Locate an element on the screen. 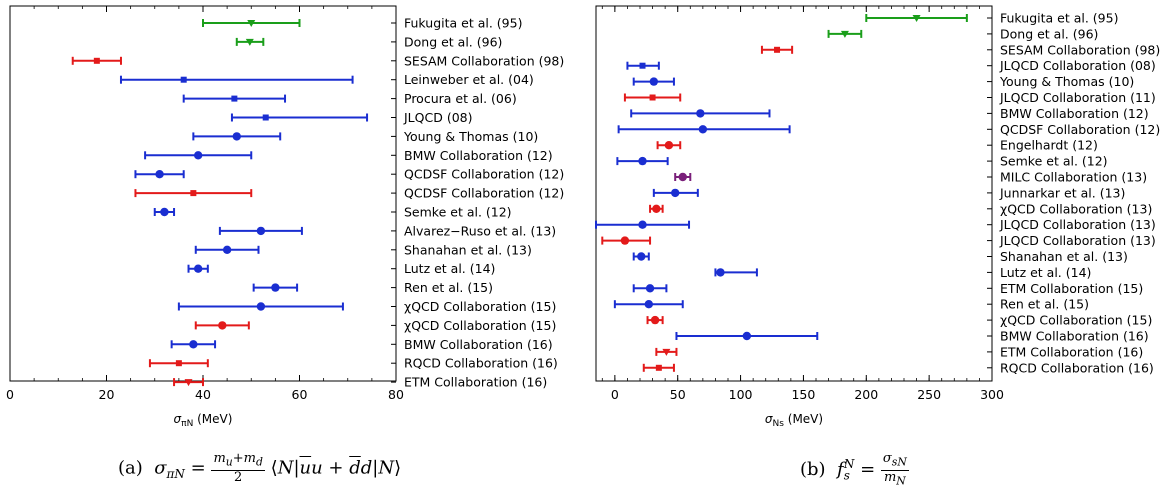 Image resolution: width=1170 pixels, height=495 pixels. x-tick-label: 250 is located at coordinates (929, 394).